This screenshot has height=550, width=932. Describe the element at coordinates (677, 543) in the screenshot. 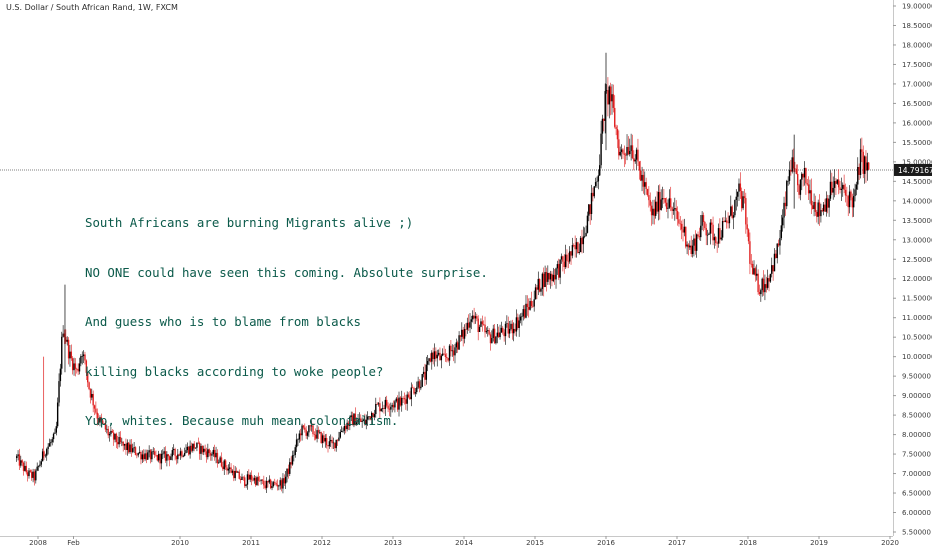

I see `x-tick-label: 2017` at that location.